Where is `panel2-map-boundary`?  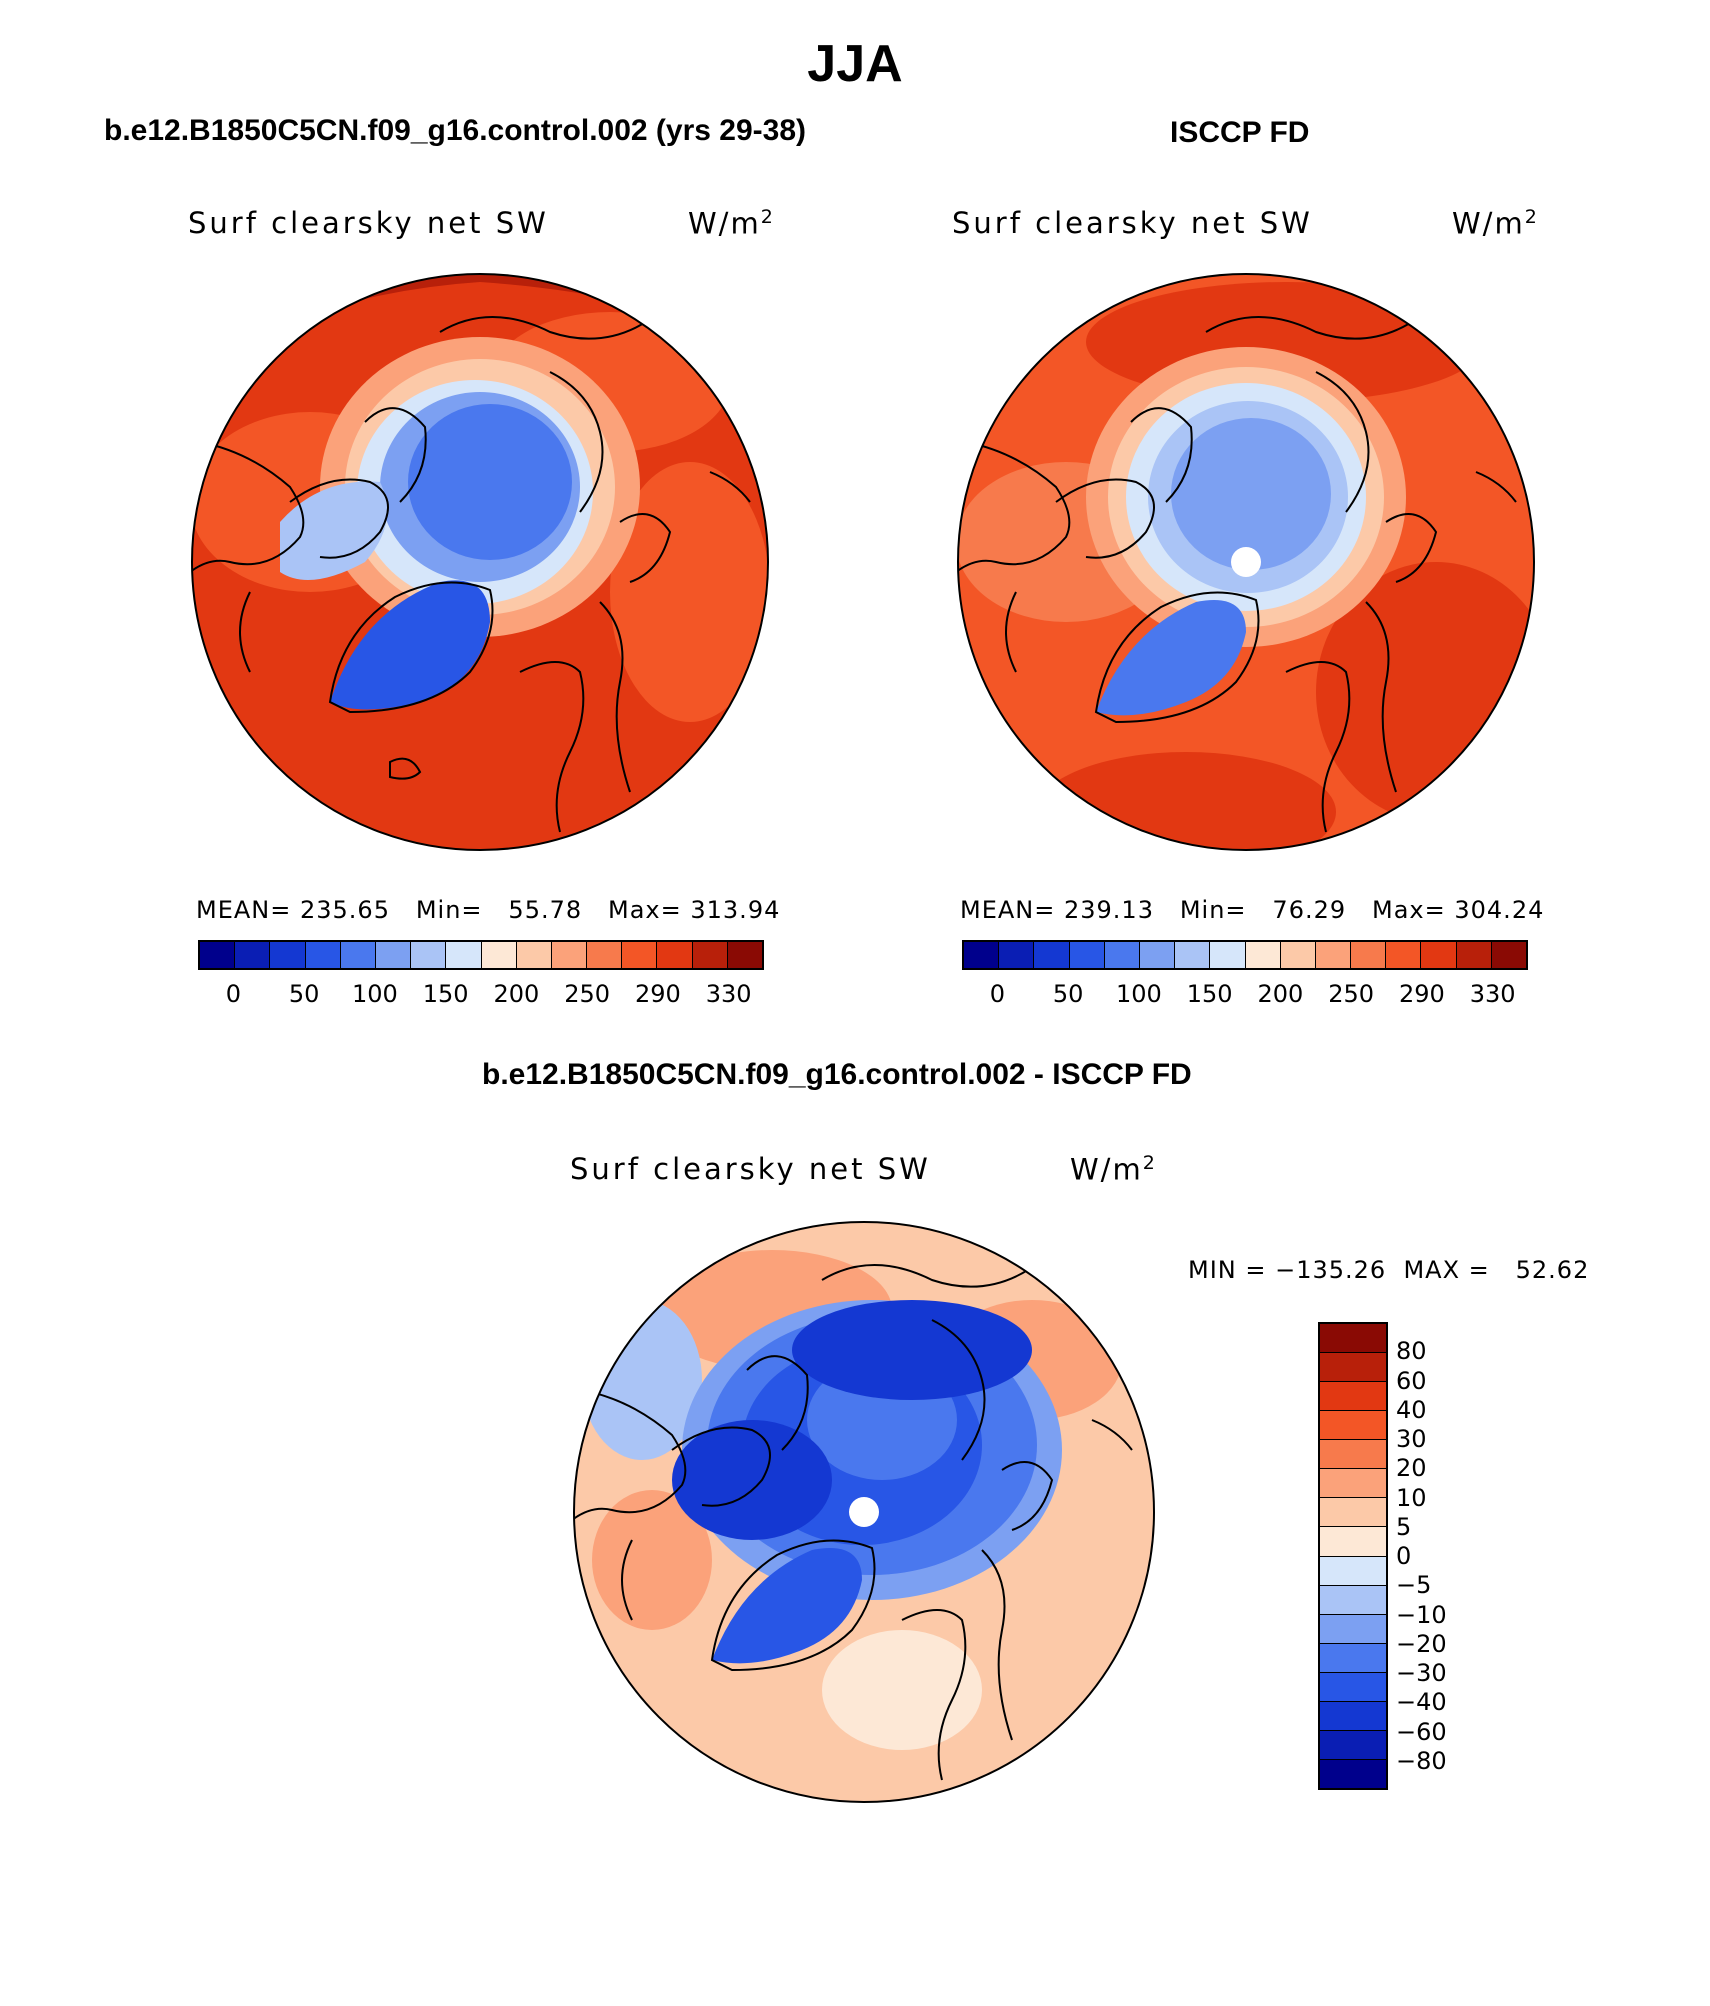
panel2-map-boundary is located at coordinates (1246, 562).